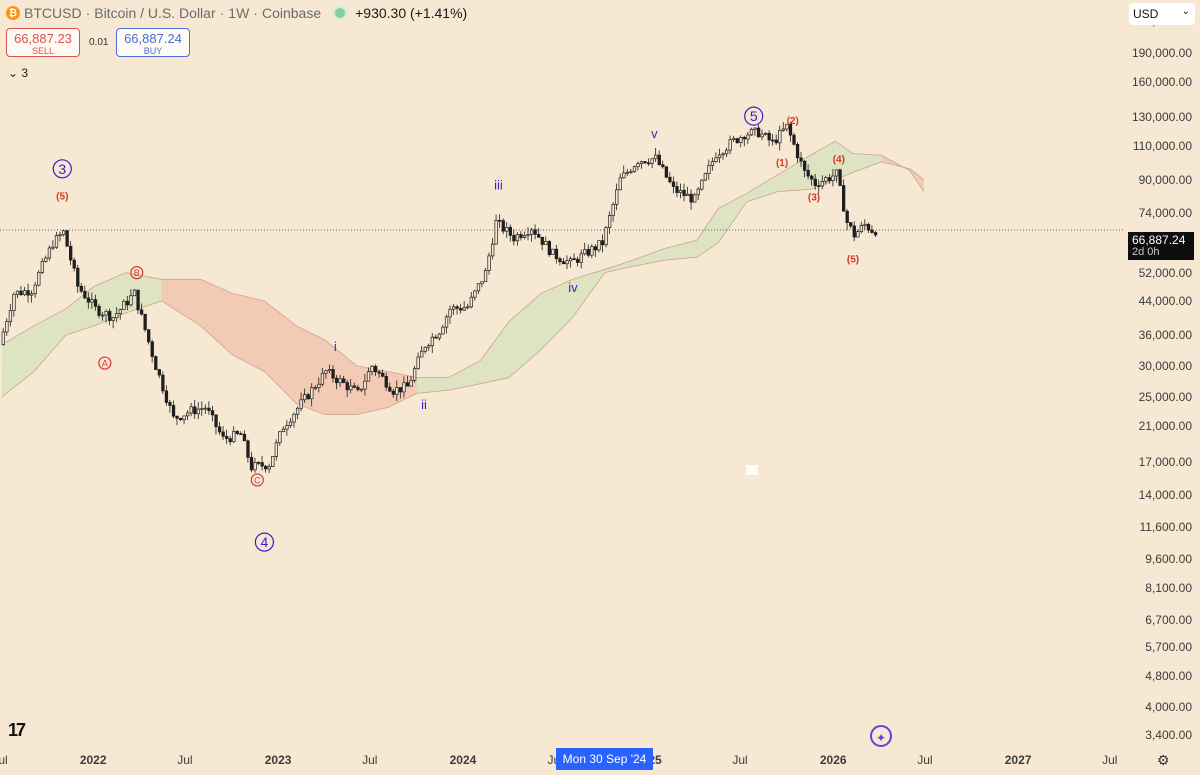 This screenshot has height=775, width=1200. What do you see at coordinates (814, 198) in the screenshot?
I see `wave-label: (3)` at bounding box center [814, 198].